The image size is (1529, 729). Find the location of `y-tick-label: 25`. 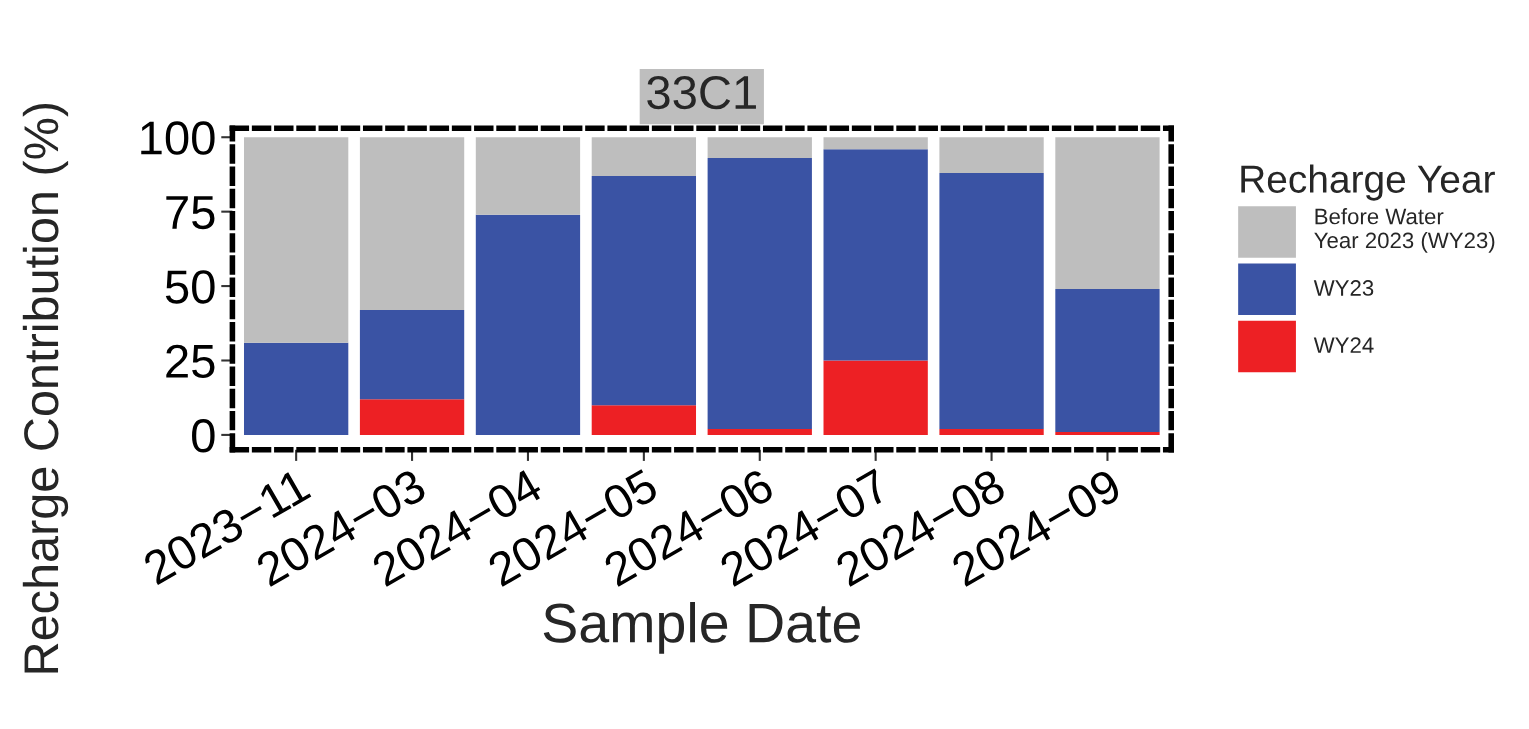

y-tick-label: 25 is located at coordinates (190, 361).